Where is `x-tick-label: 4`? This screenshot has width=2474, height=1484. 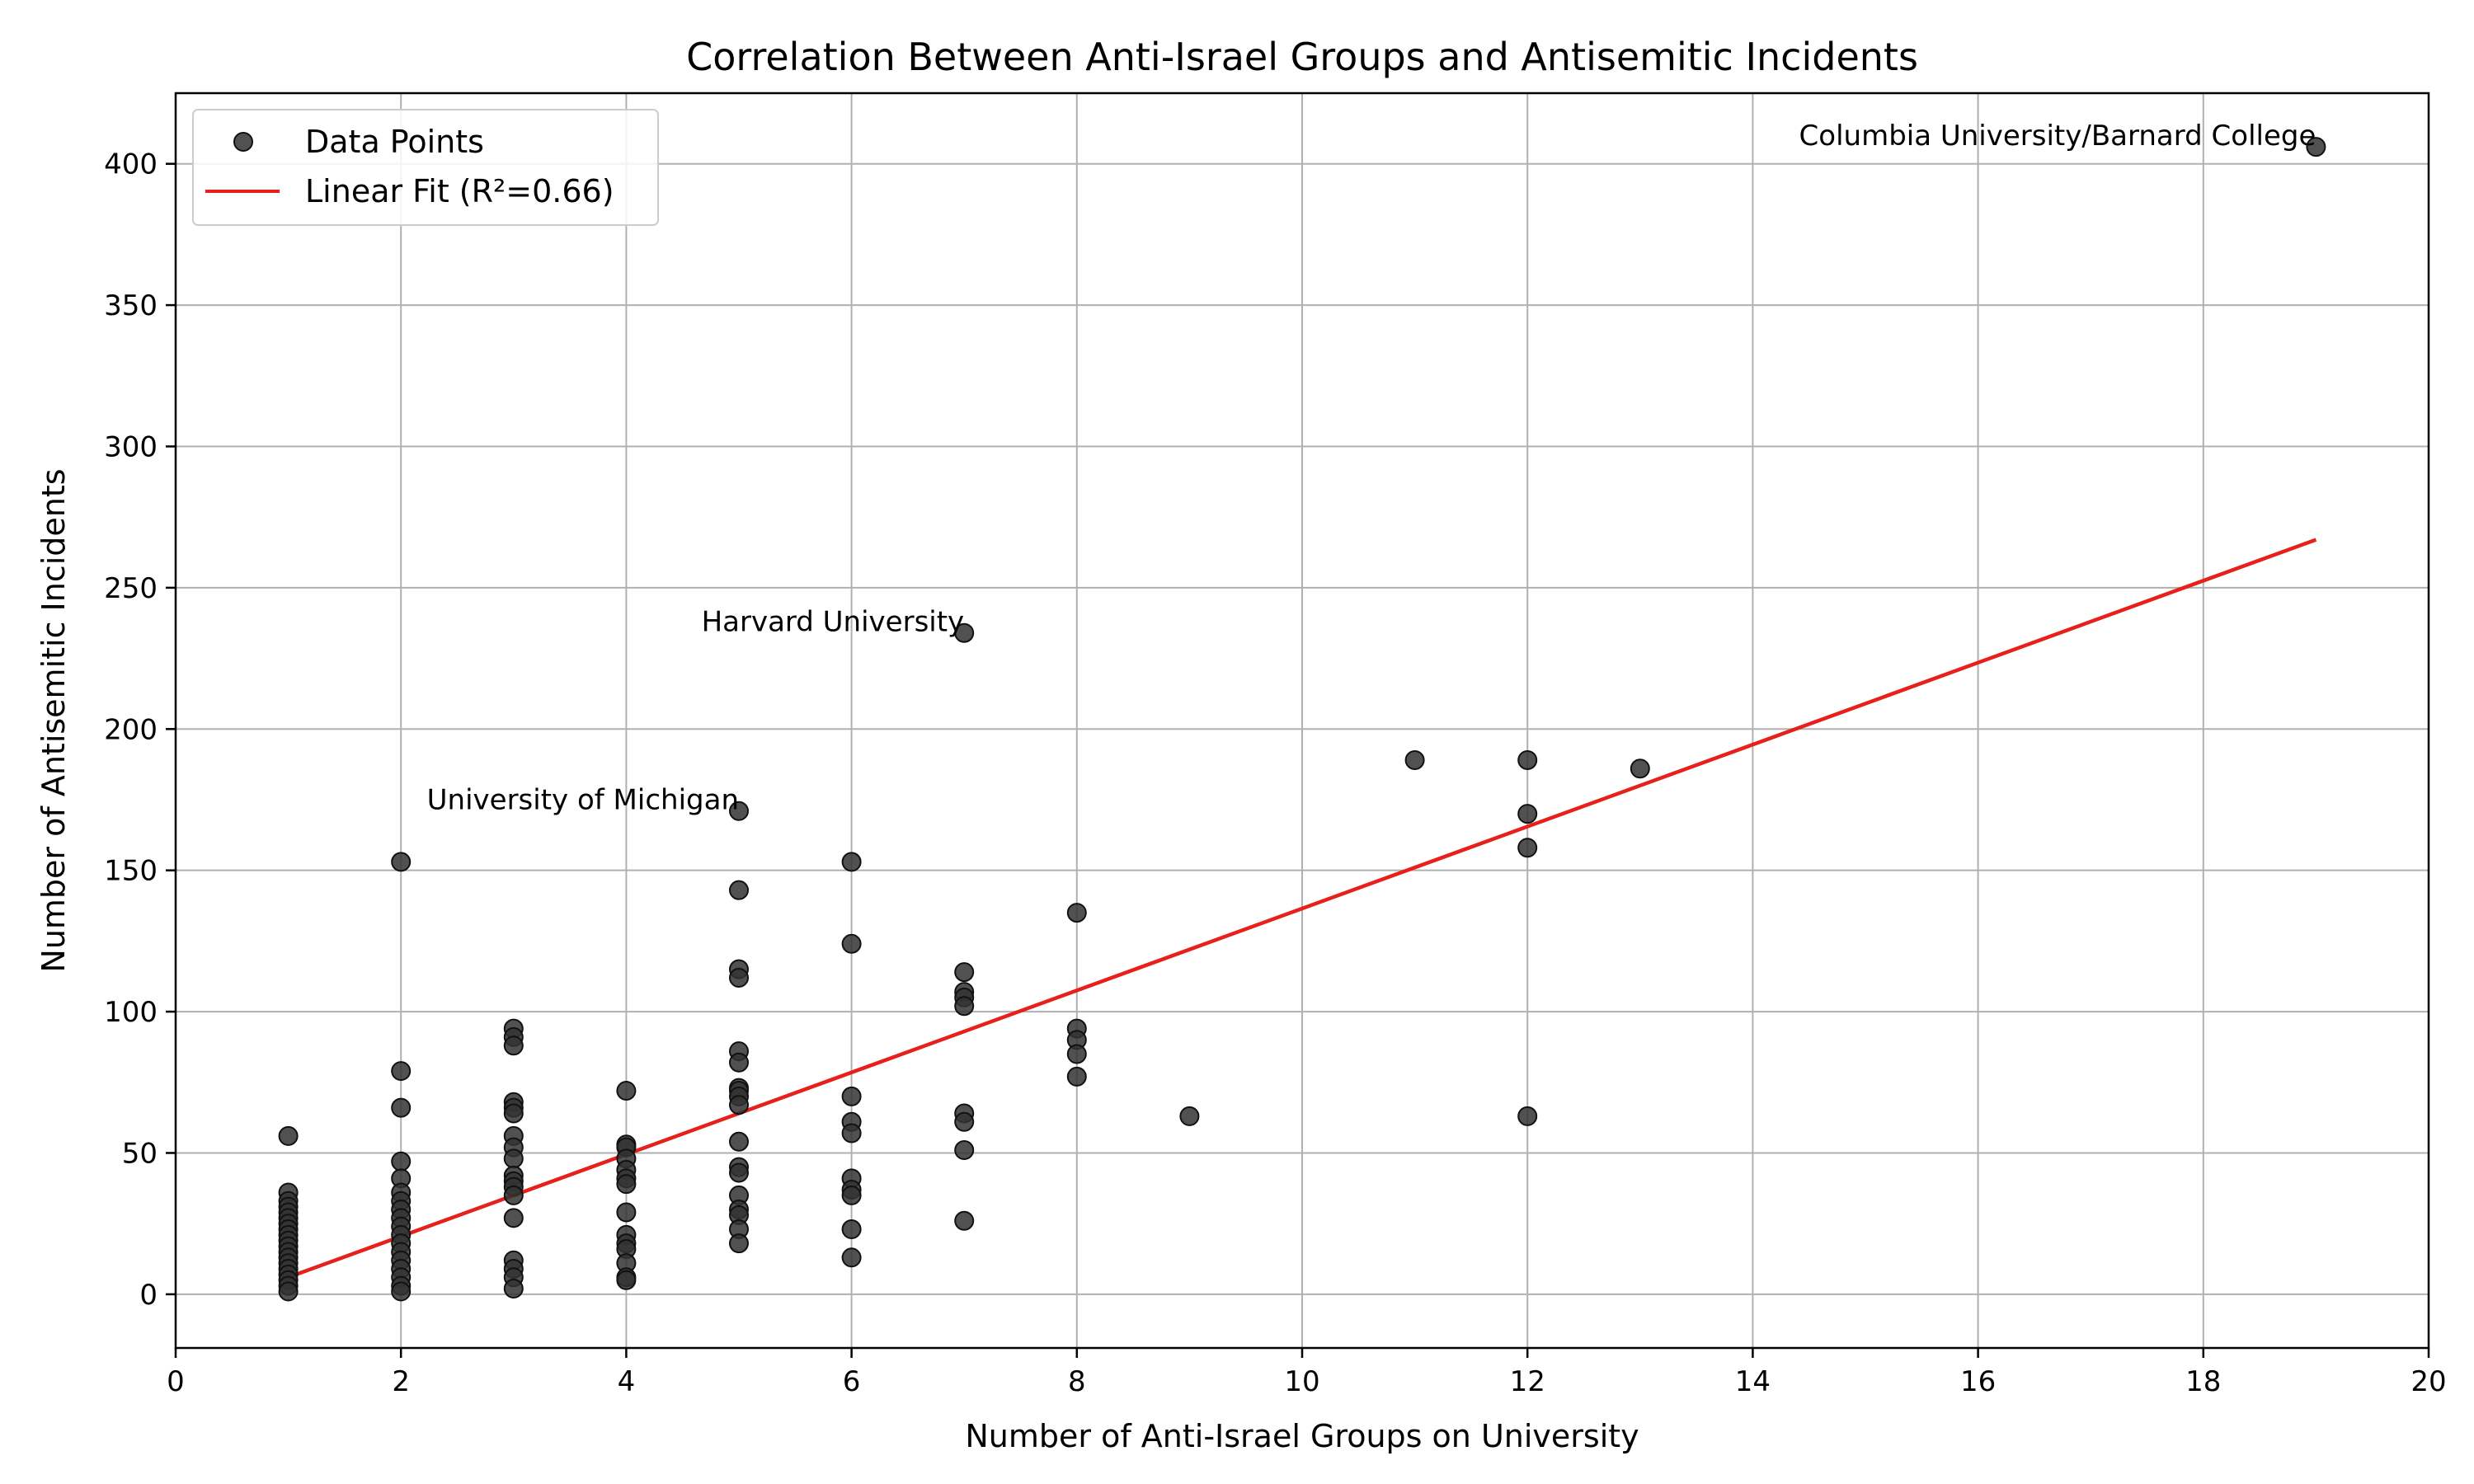
x-tick-label: 4 is located at coordinates (627, 1381).